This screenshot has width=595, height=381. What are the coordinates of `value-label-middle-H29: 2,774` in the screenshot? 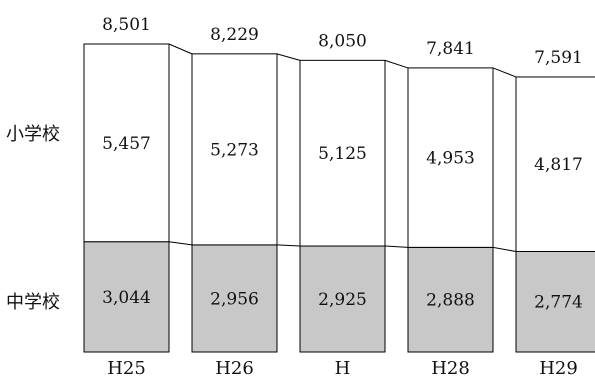 It's located at (558, 303).